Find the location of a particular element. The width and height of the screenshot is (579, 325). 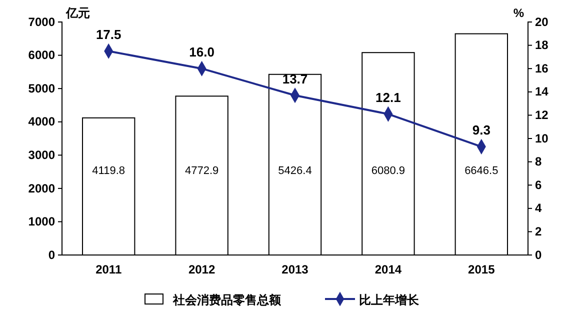

data-label: 13.7 is located at coordinates (295, 78).